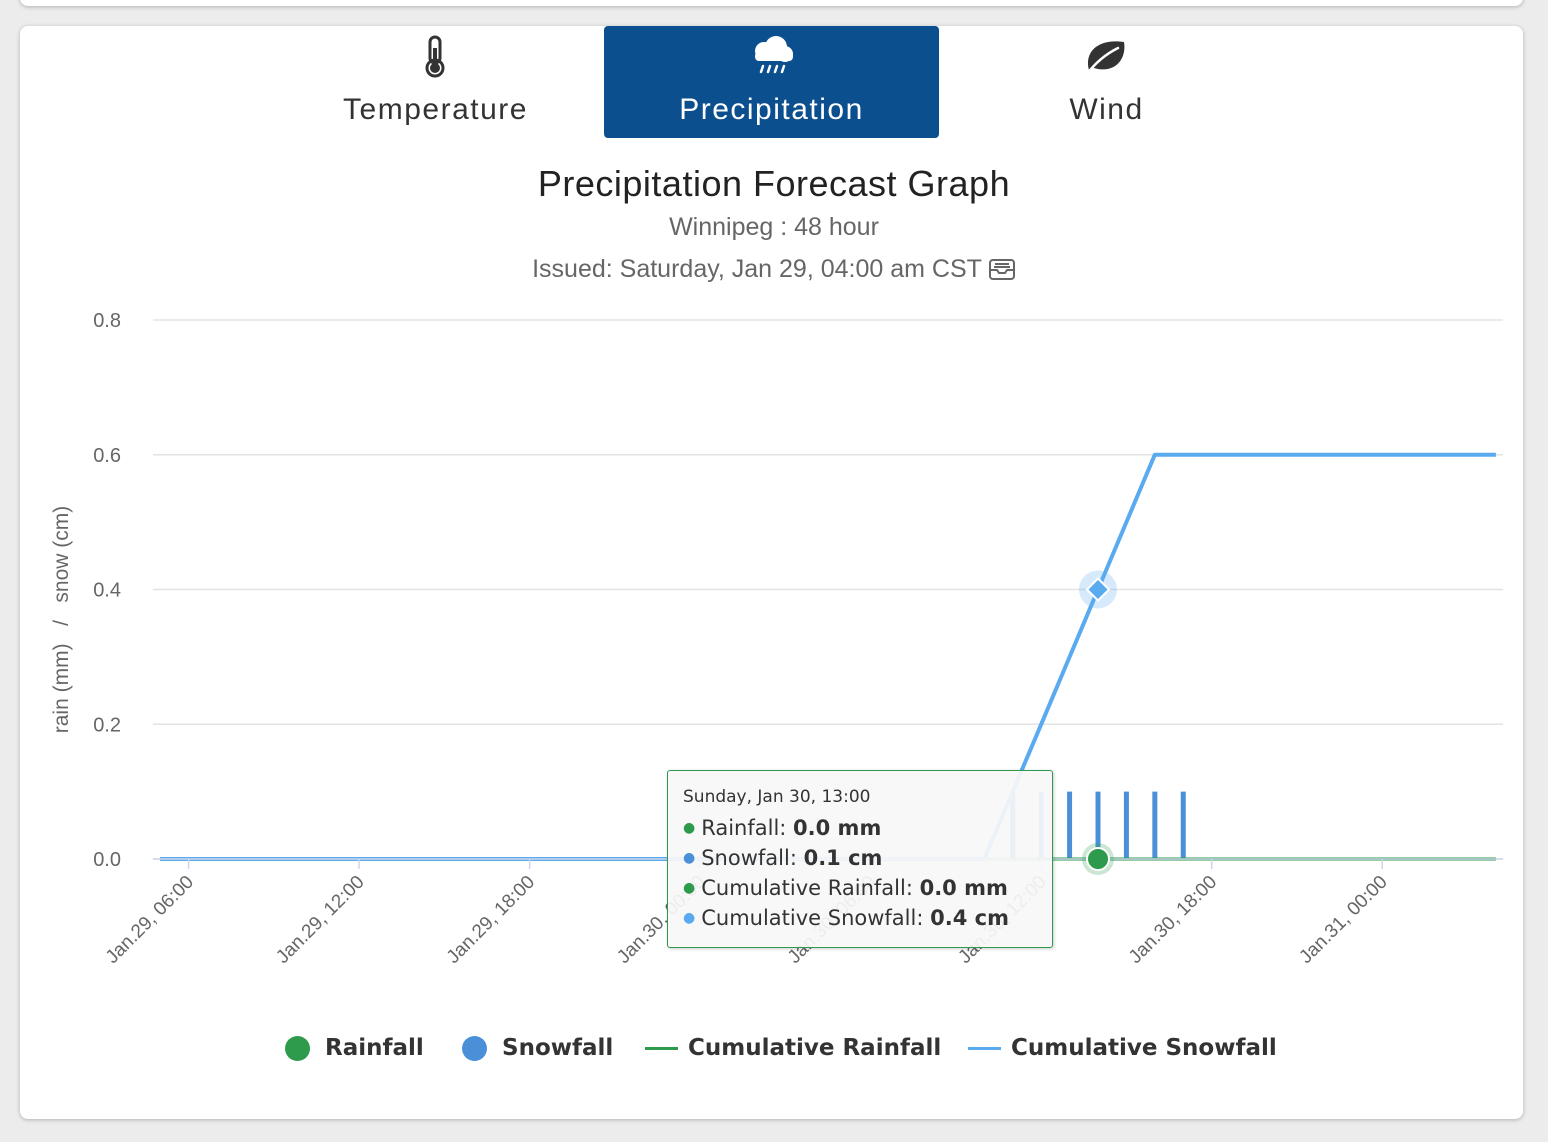  Describe the element at coordinates (1173, 920) in the screenshot. I see `x-tick-label: Jan.30, 18:00` at that location.